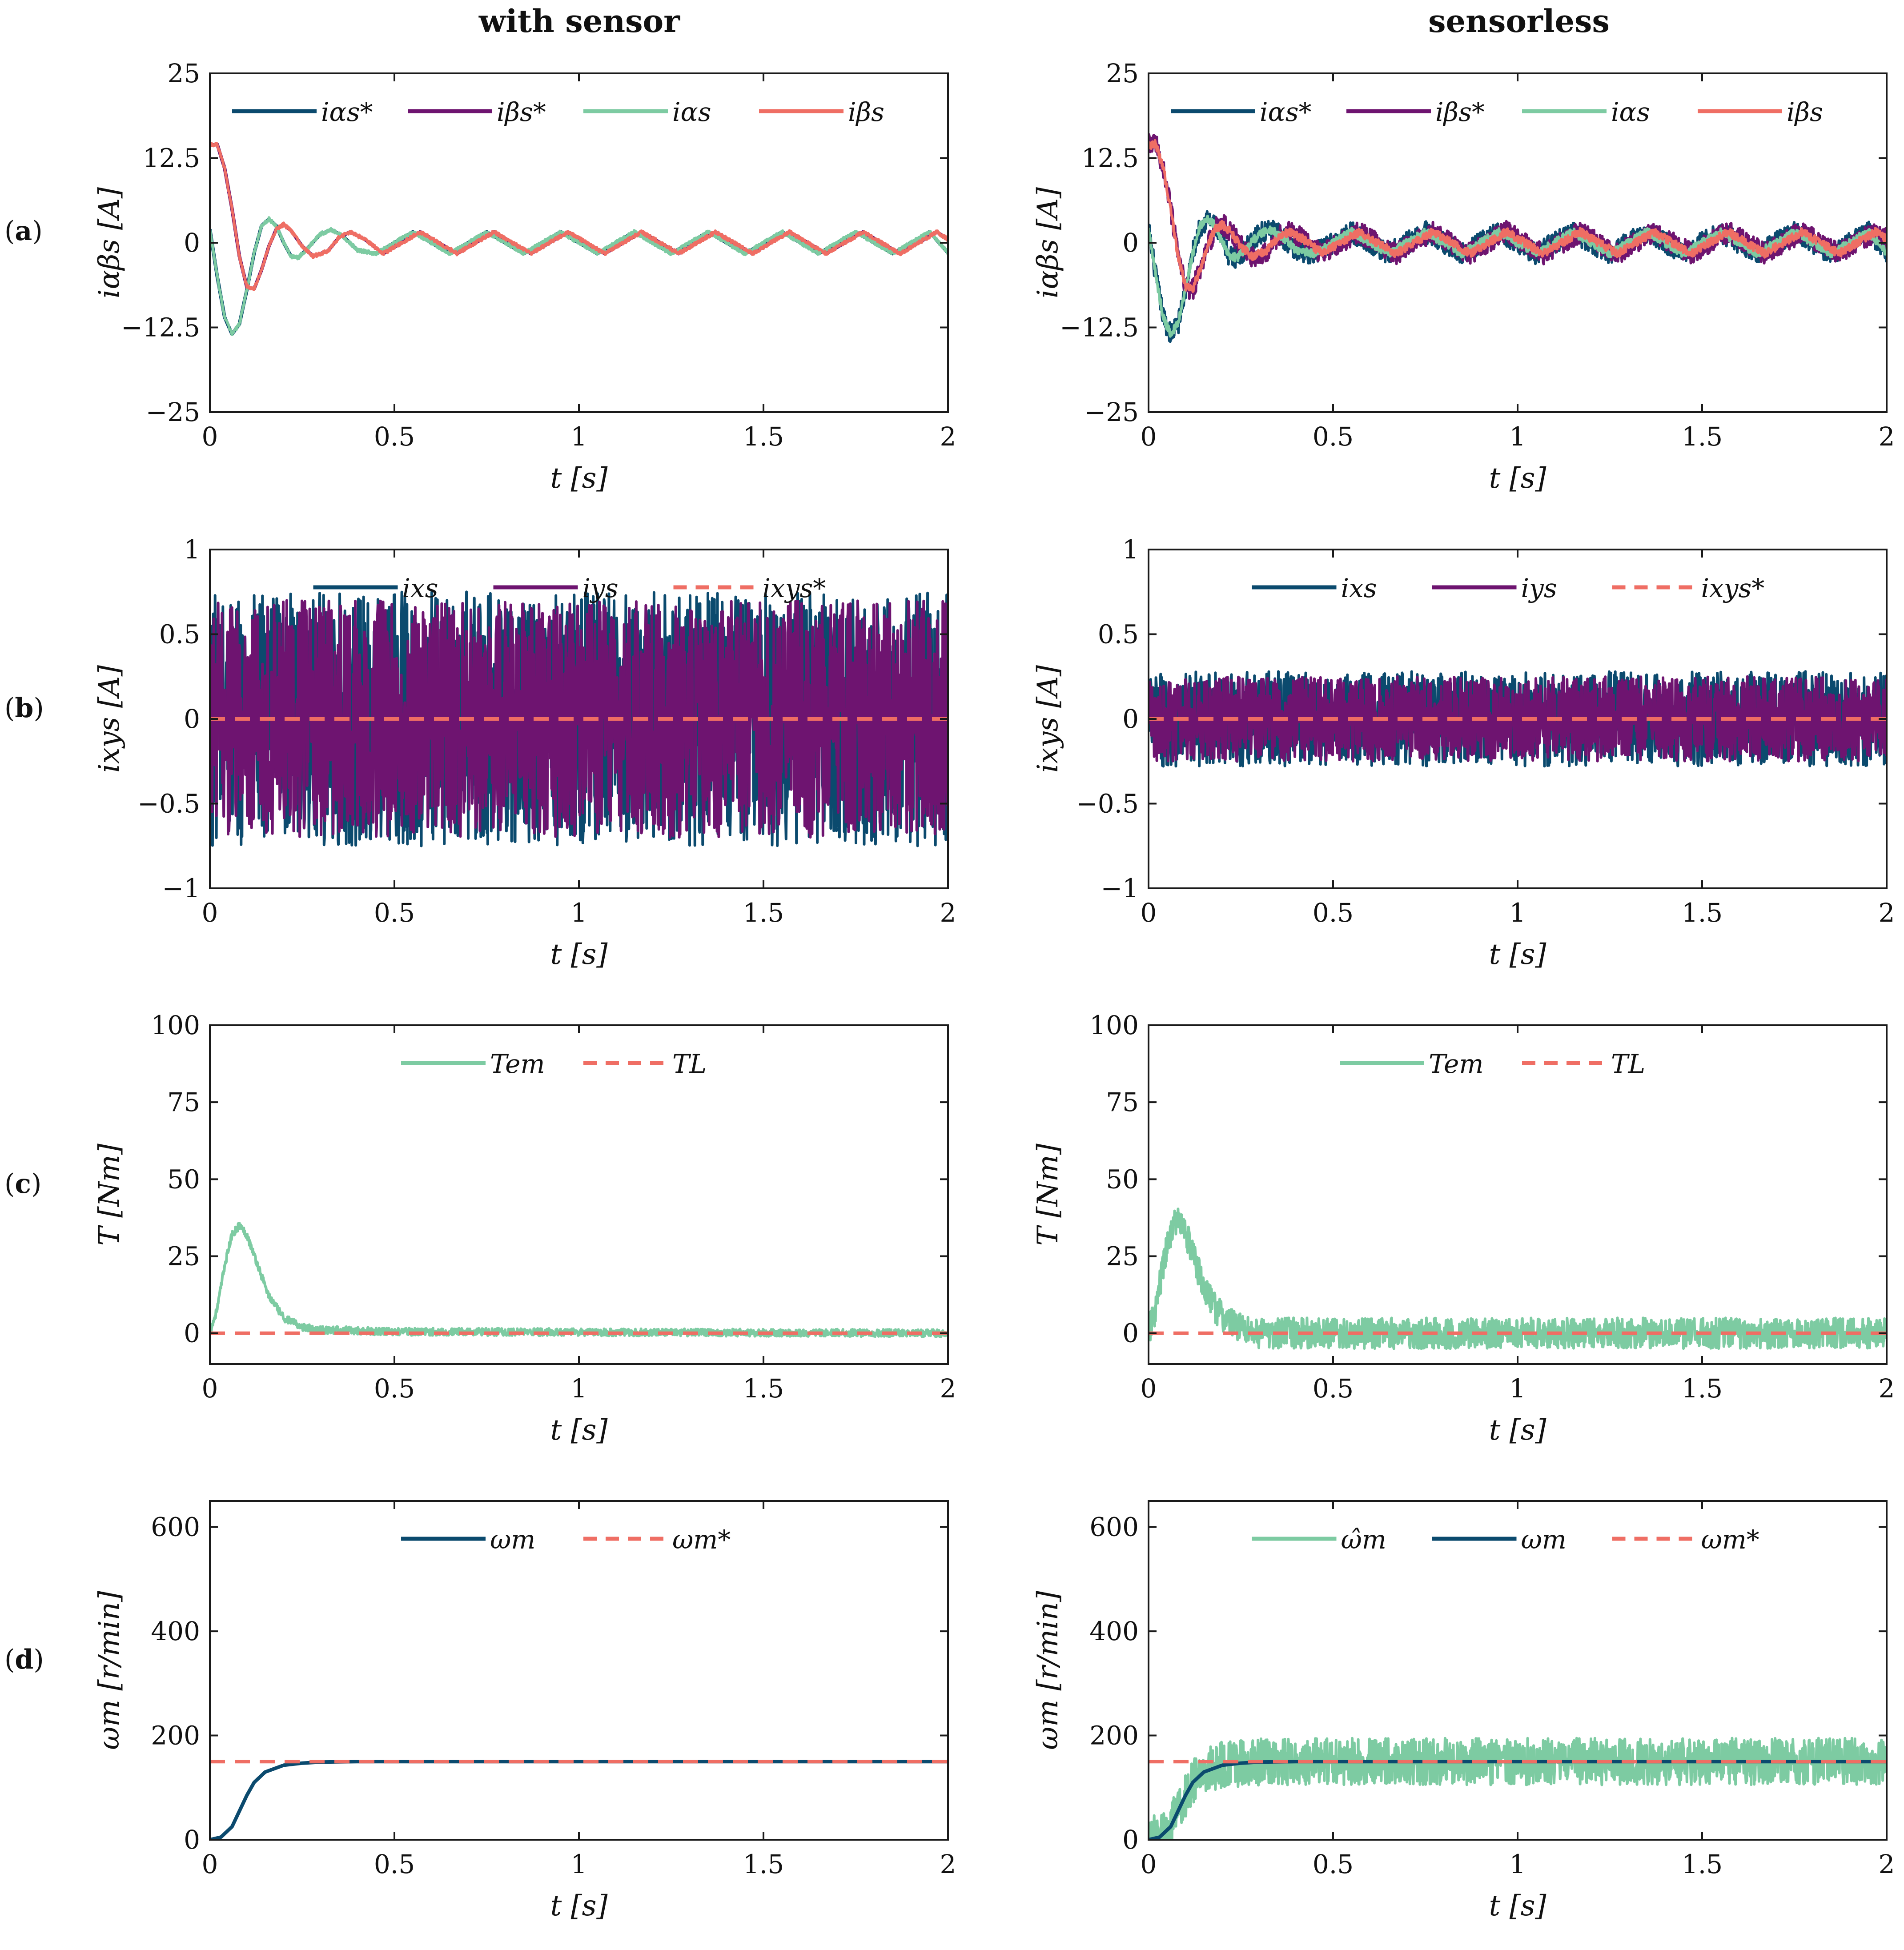 The height and width of the screenshot is (1950, 1904). What do you see at coordinates (22, 1184) in the screenshot?
I see `row-label-c: (c)` at bounding box center [22, 1184].